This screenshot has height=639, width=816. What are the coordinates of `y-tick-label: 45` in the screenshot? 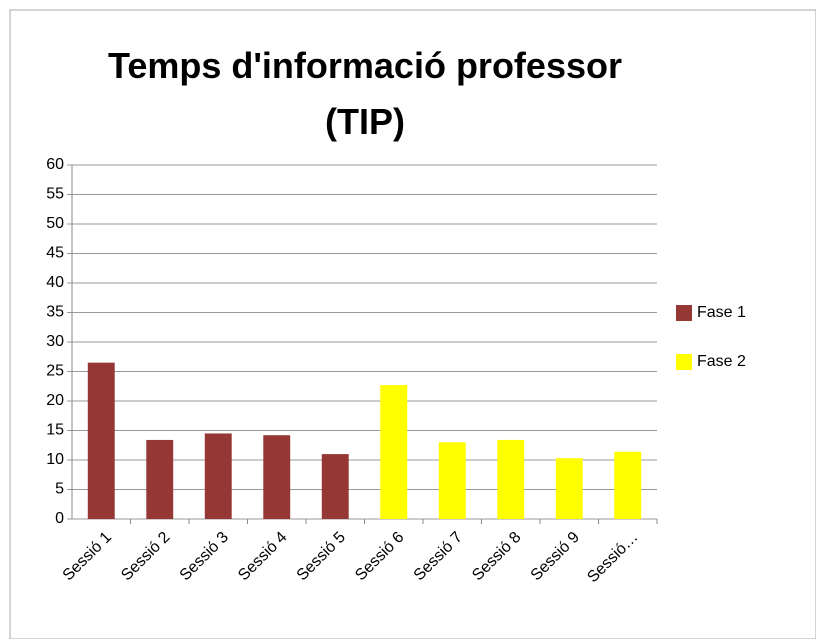 It's located at (55, 253).